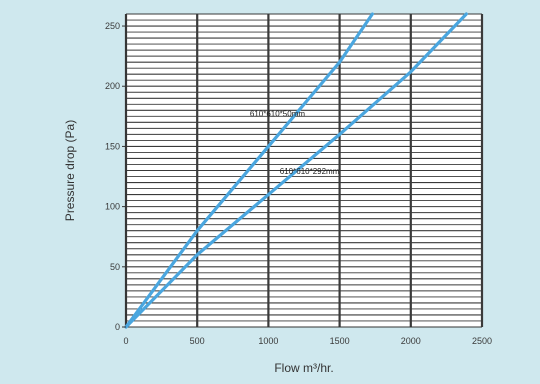  Describe the element at coordinates (115, 267) in the screenshot. I see `y-tick-label: 50` at that location.